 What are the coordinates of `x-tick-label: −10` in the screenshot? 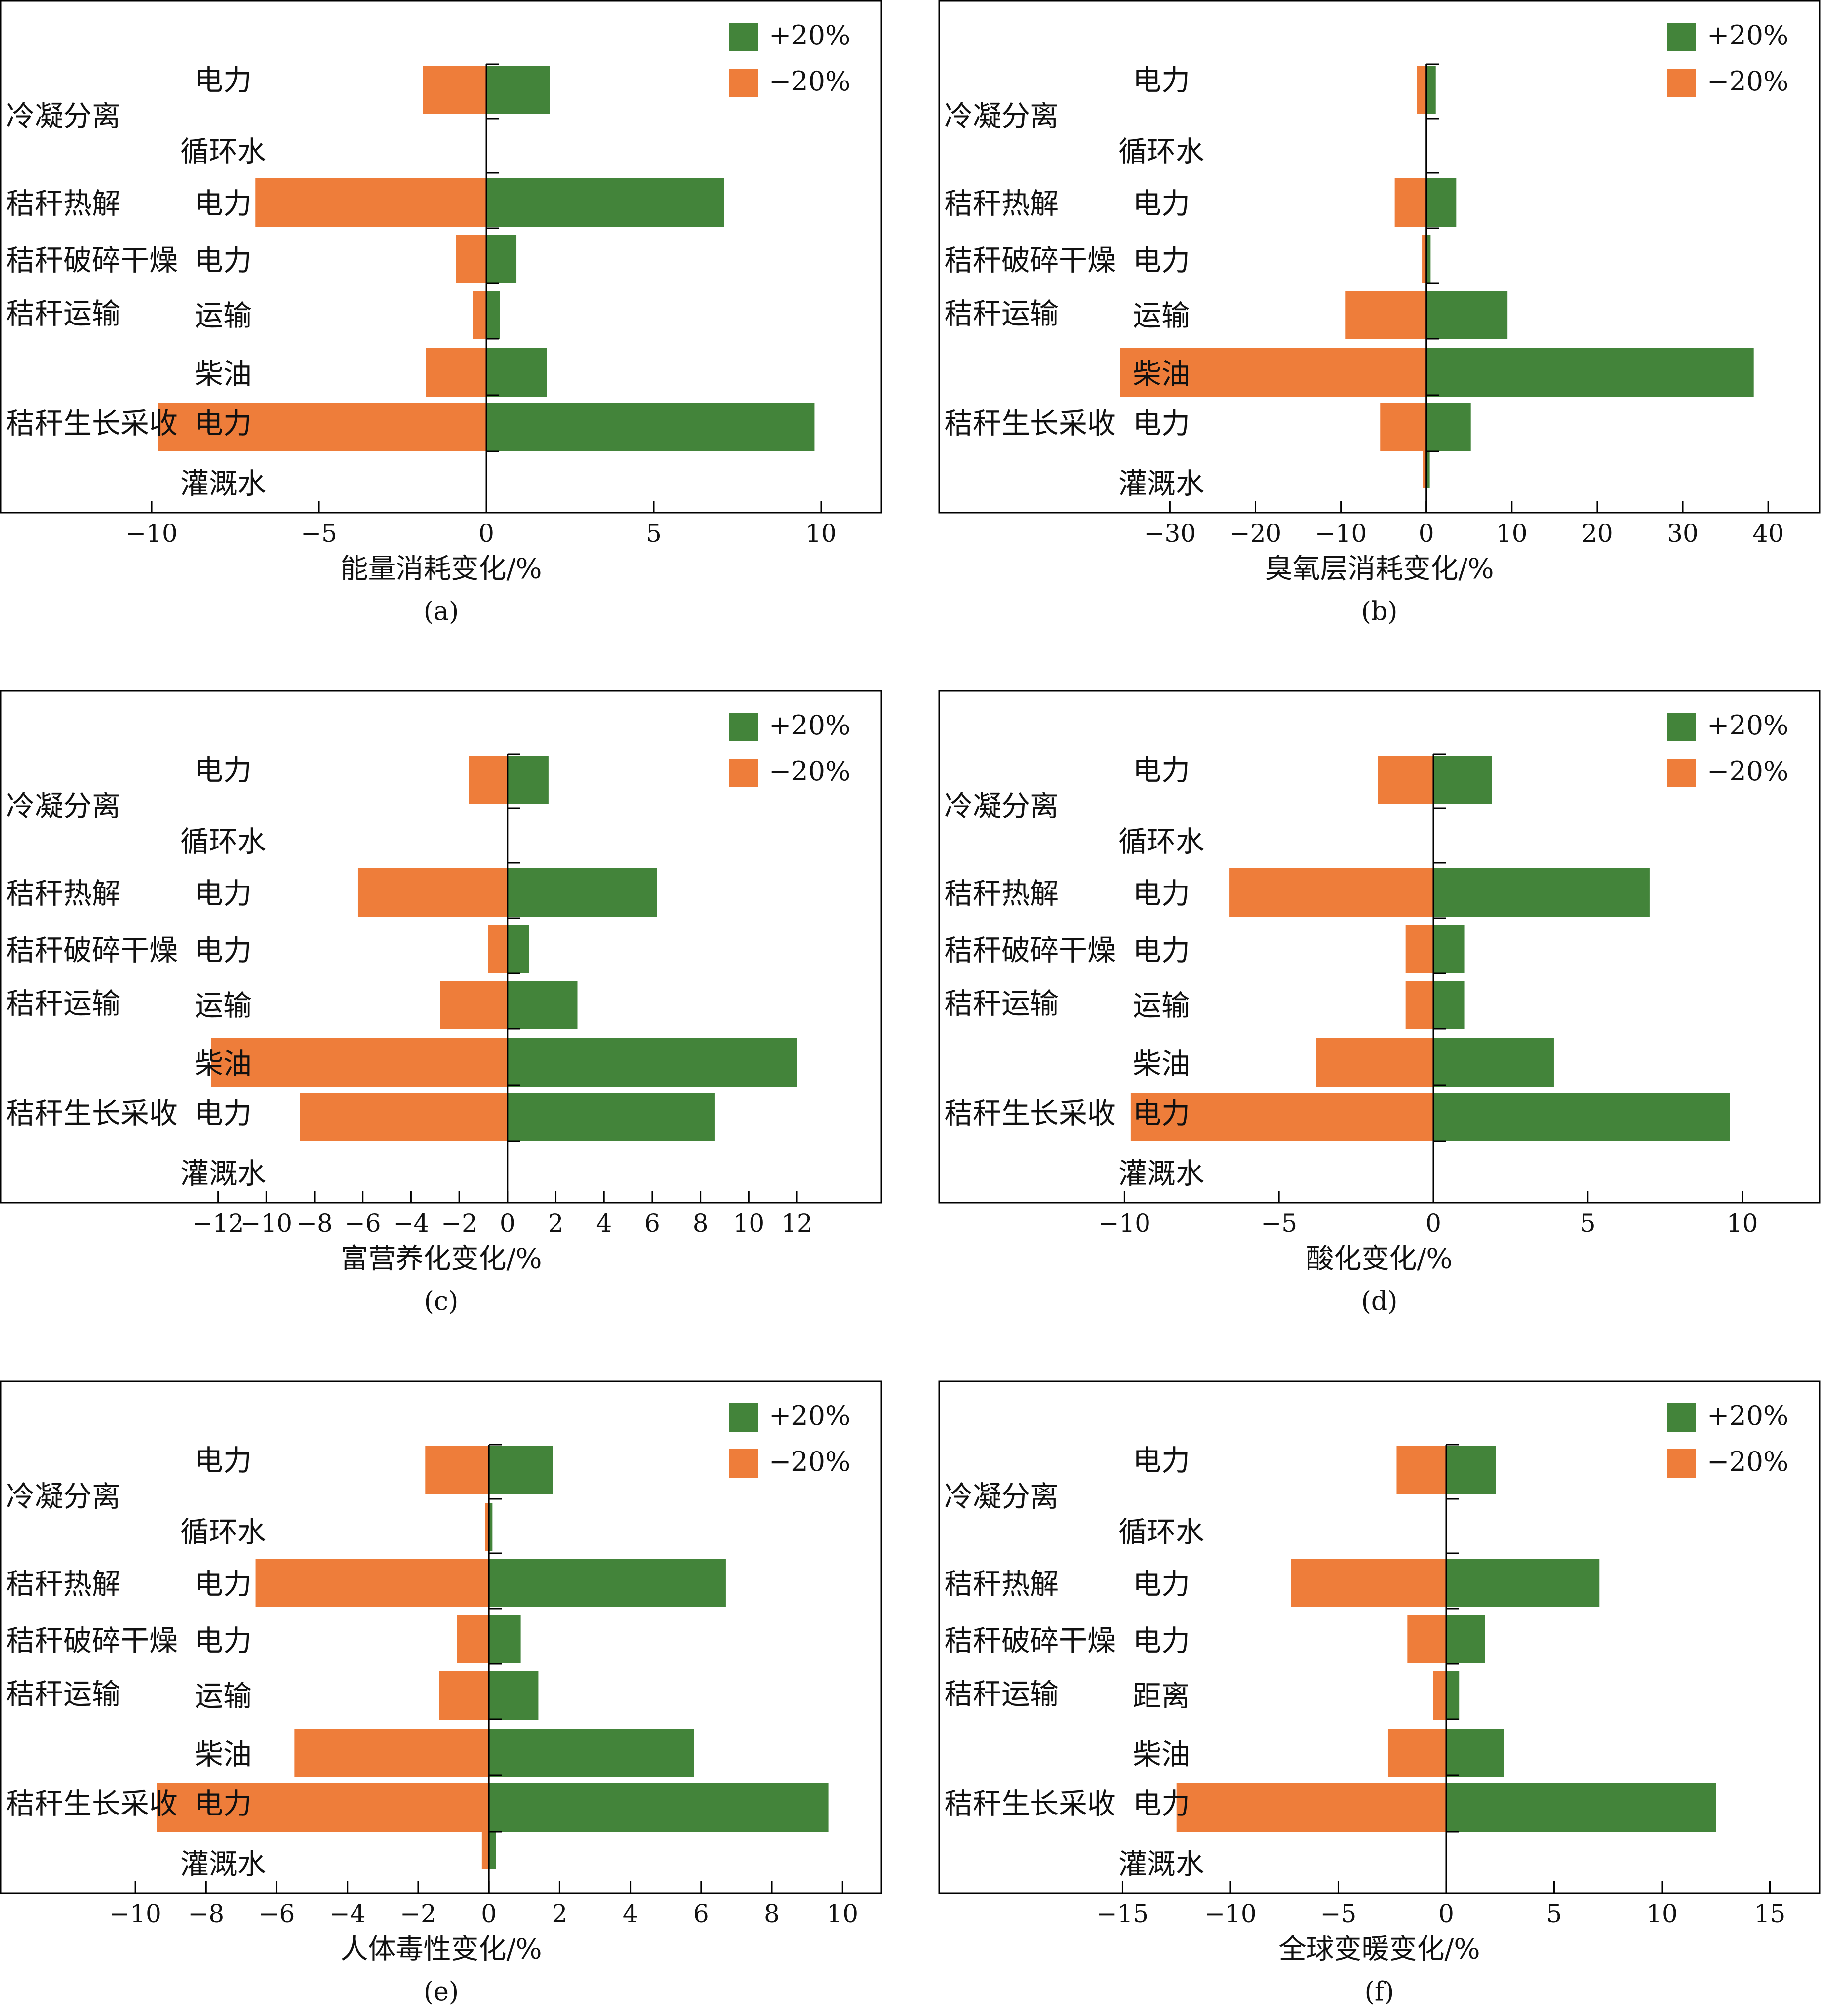 It's located at (1341, 533).